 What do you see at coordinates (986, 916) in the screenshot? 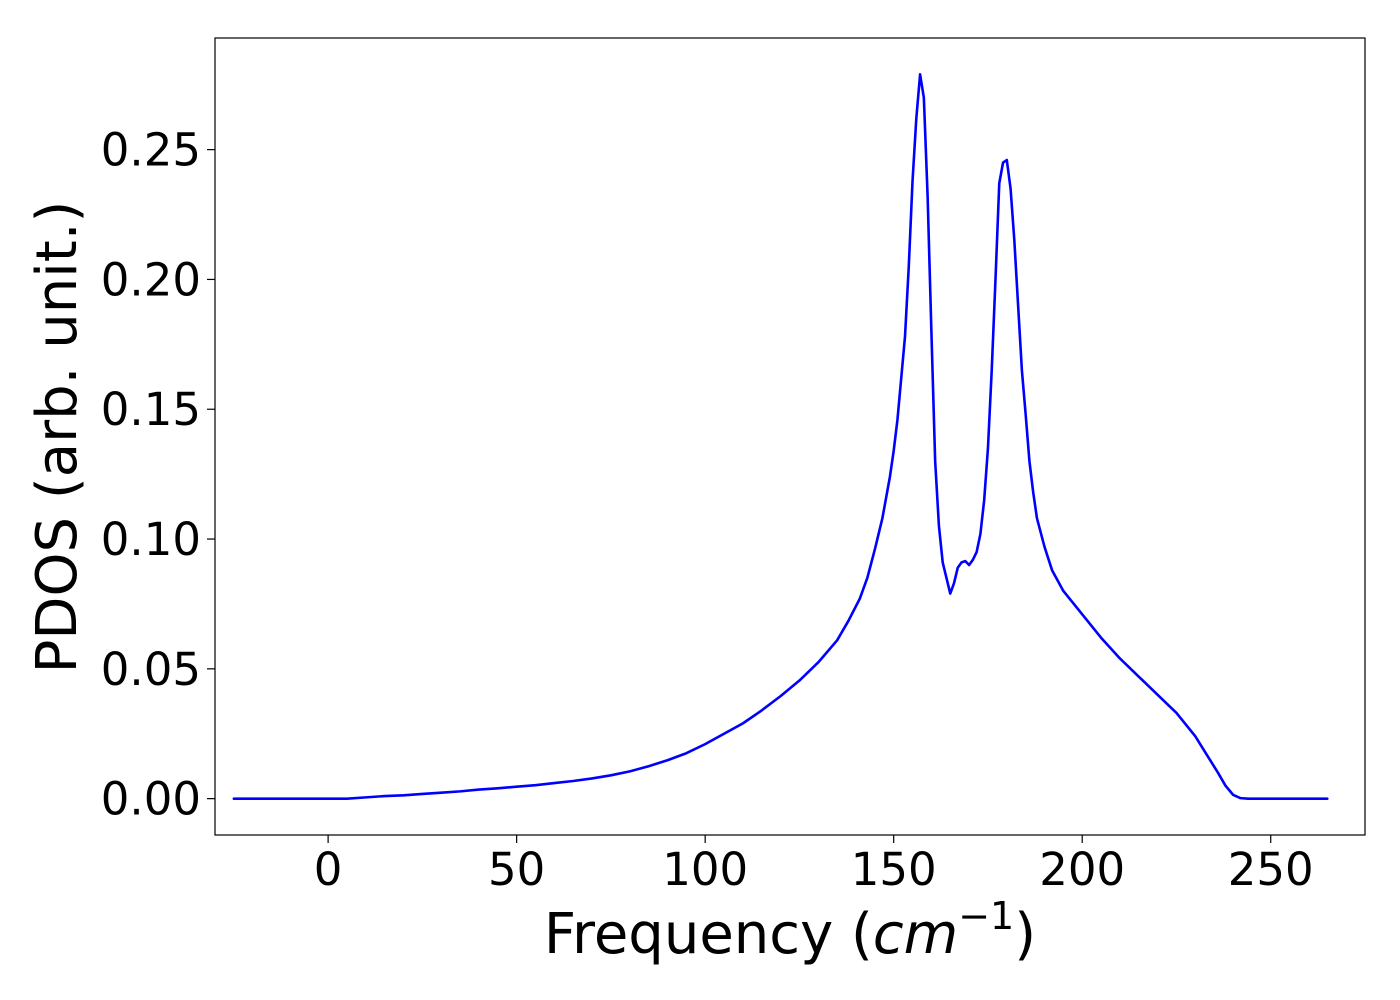
I see `x-axis-label-exponent: −1` at bounding box center [986, 916].